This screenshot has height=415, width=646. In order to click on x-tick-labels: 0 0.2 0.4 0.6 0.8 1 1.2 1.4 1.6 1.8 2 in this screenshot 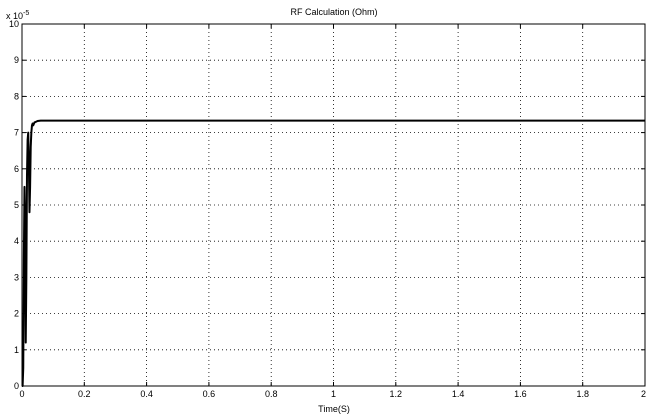, I will do `click(332, 394)`.